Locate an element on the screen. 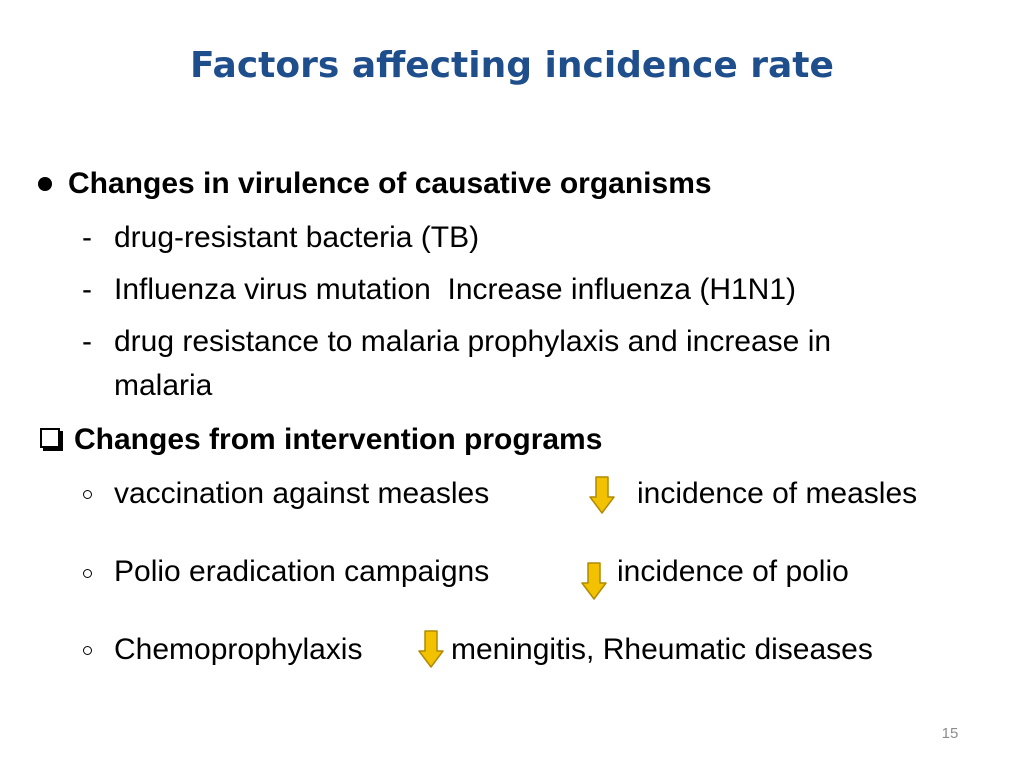 The image size is (1024, 768). list-item-chemoprophylaxis-after: meningitis, Rheumatic diseases is located at coordinates (662, 649).